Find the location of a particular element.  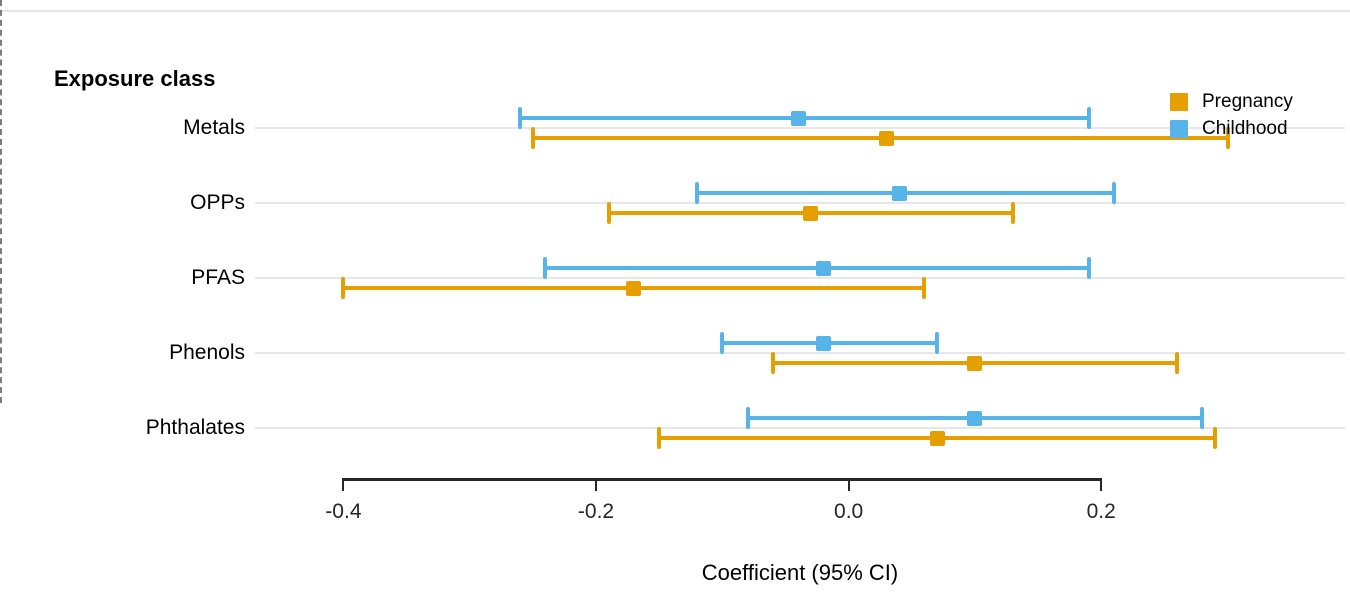

legend-entry: Childhood is located at coordinates (1229, 129).